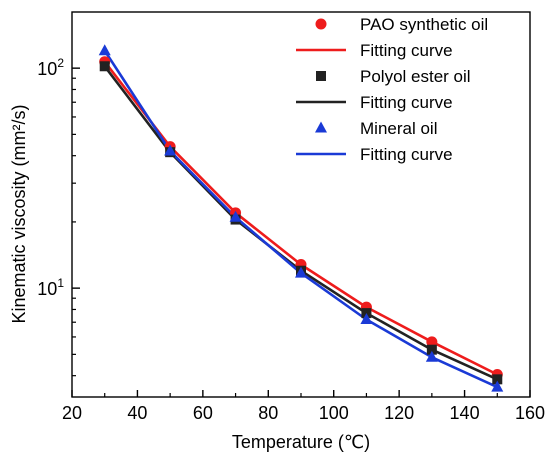 The height and width of the screenshot is (466, 550). I want to click on data-point-circle, so click(432, 342).